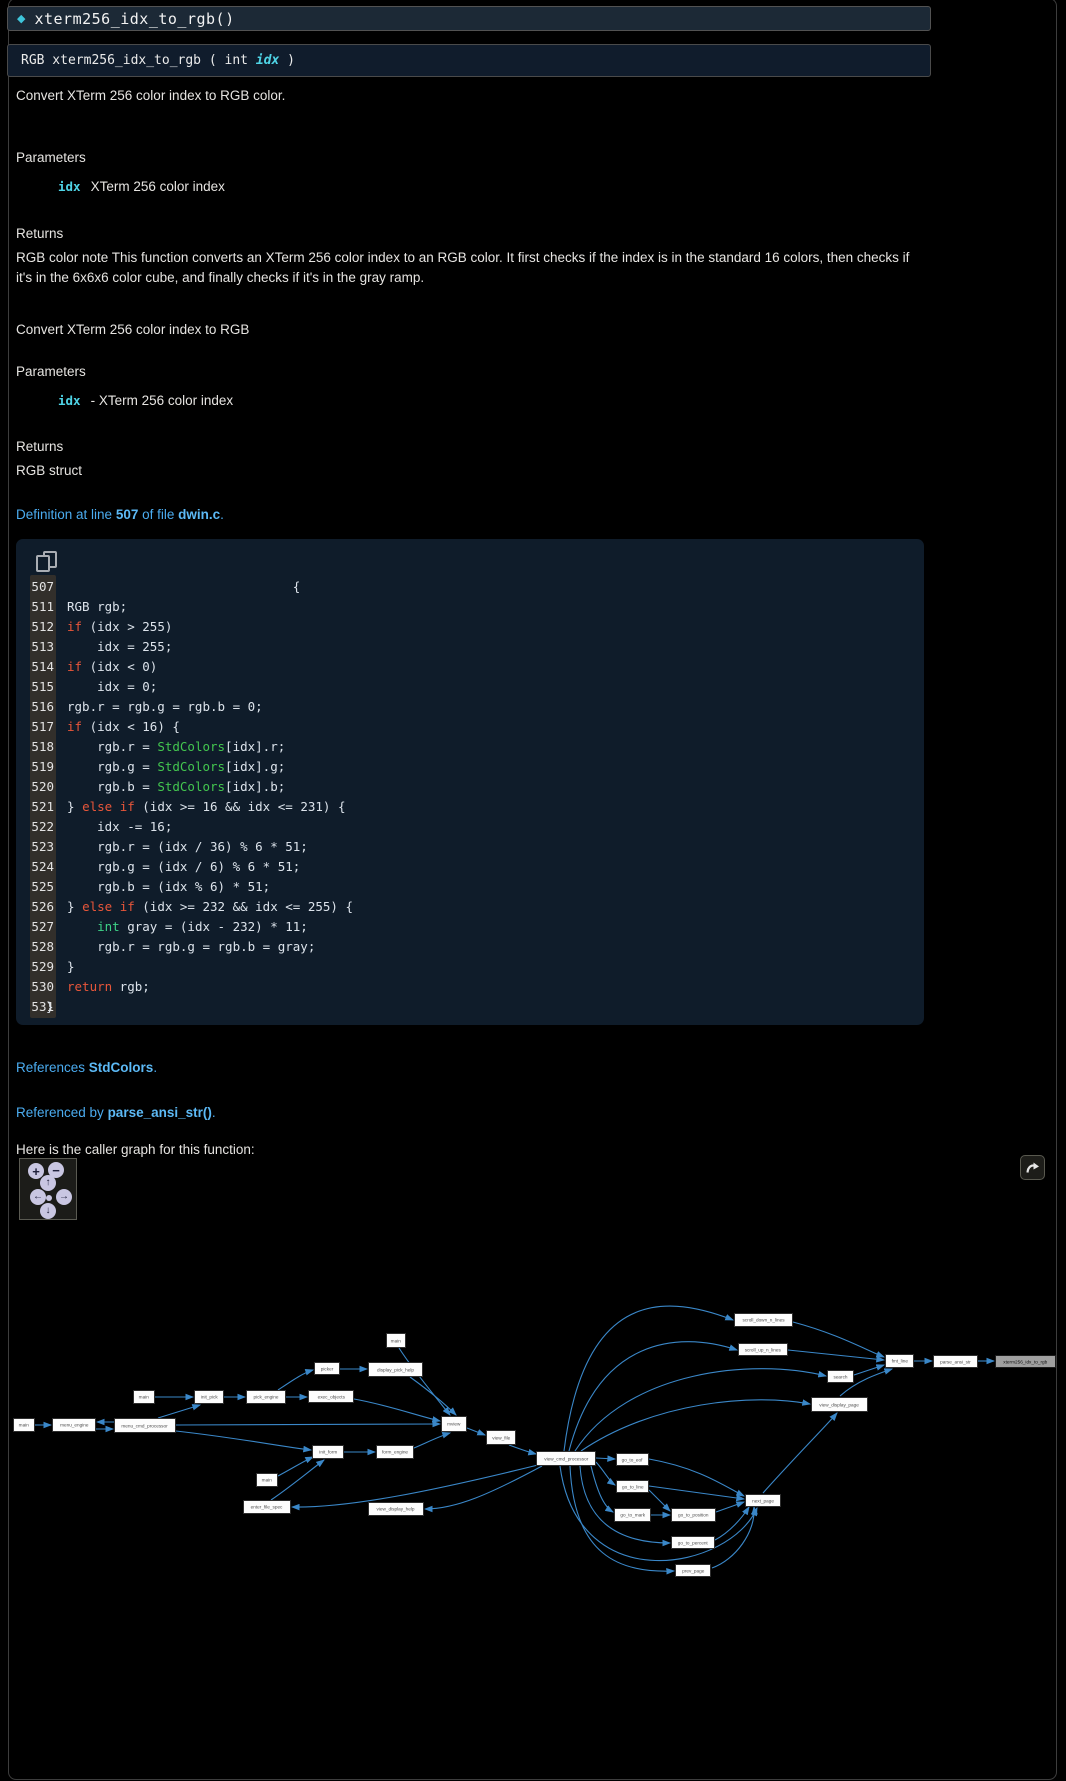  I want to click on graph-node-main1: main, so click(24, 1425).